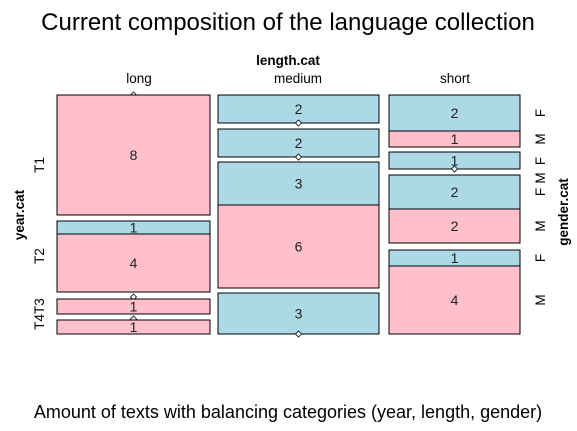  What do you see at coordinates (540, 161) in the screenshot?
I see `gender-tick-f-2: F` at bounding box center [540, 161].